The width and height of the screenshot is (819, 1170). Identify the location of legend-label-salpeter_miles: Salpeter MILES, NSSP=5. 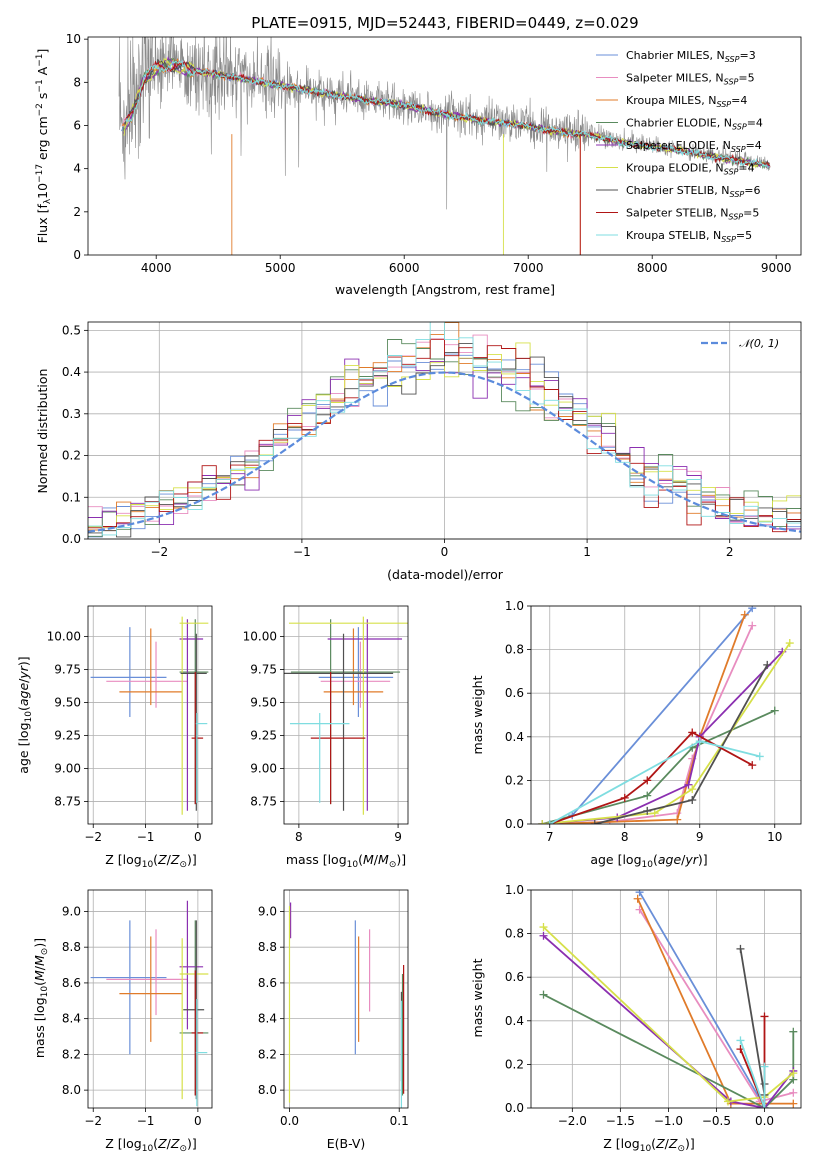
(690, 79).